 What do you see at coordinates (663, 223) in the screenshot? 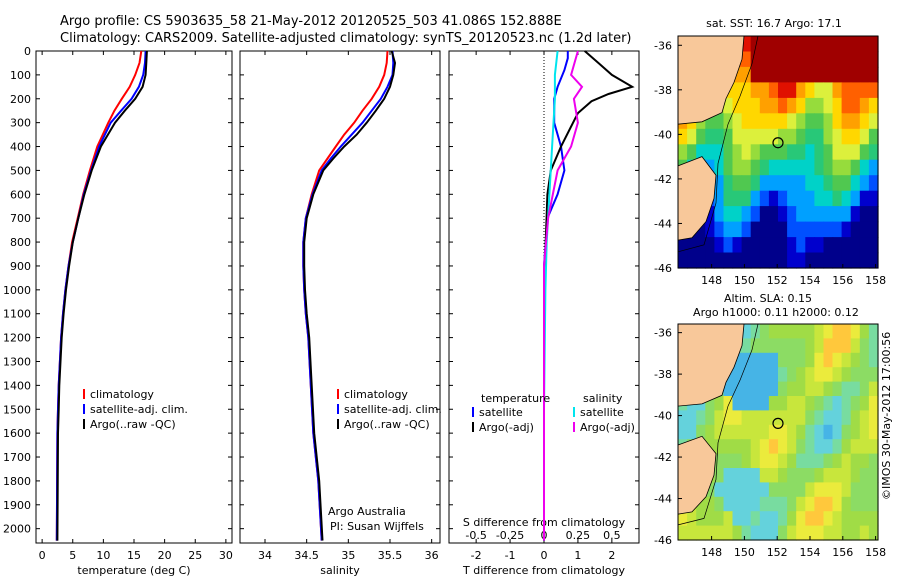
I see `sst_map-ytick-label: -44` at bounding box center [663, 223].